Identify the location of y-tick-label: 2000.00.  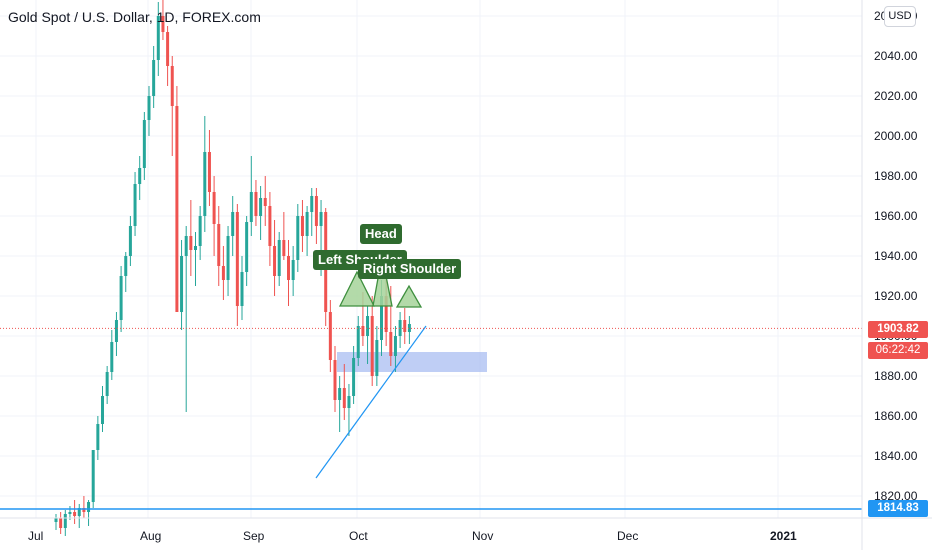
(896, 136).